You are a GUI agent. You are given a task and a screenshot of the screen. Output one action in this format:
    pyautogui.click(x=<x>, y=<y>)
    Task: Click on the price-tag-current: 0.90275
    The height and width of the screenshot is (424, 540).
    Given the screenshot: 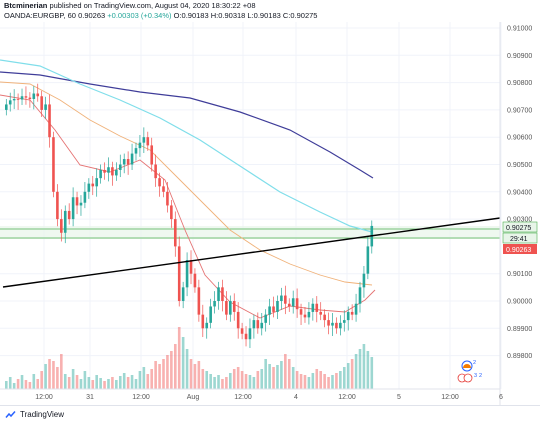 What is the action you would take?
    pyautogui.click(x=520, y=227)
    